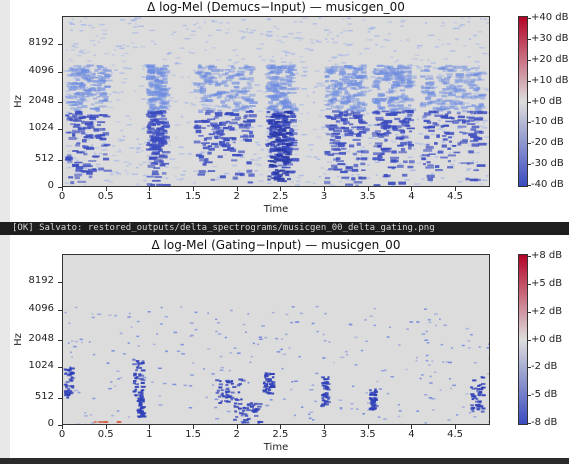  I want to click on colorbar-tick-label: -20 dB, so click(547, 143).